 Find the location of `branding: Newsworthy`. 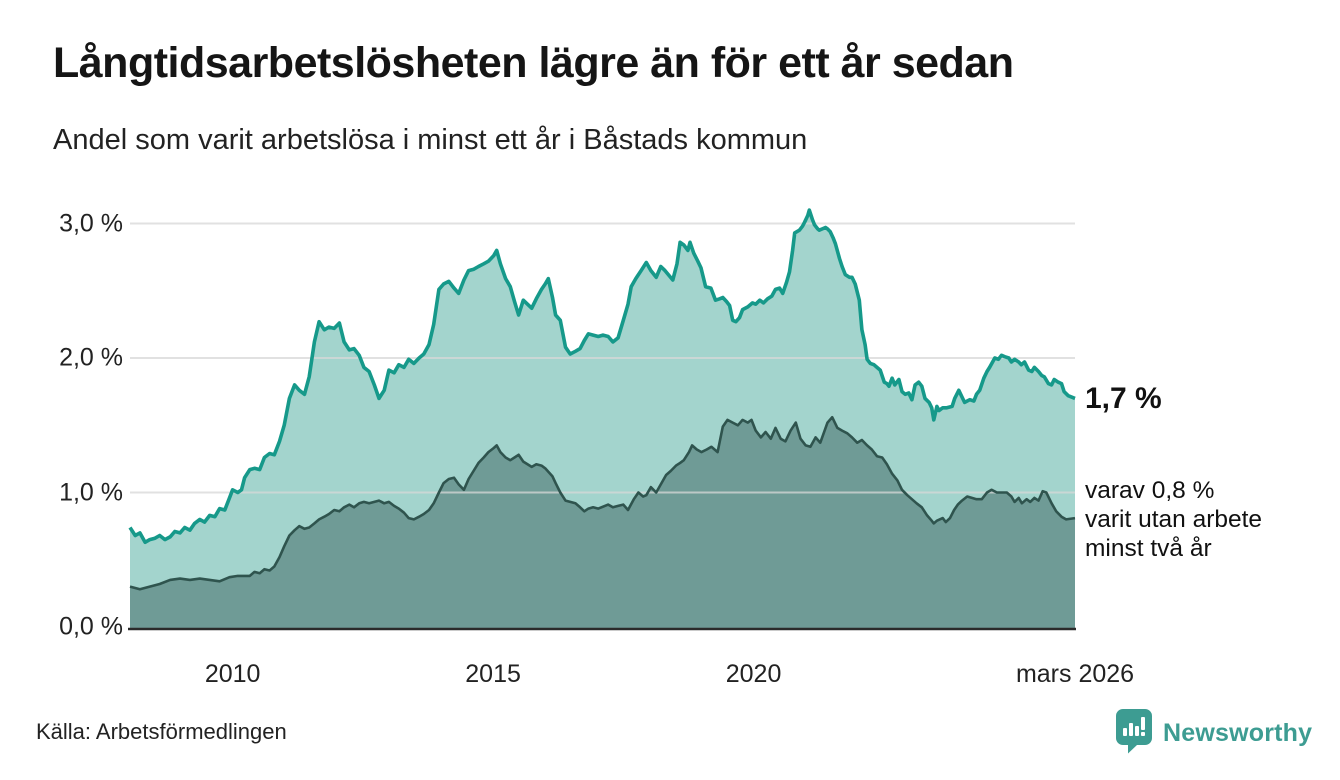

branding: Newsworthy is located at coordinates (1213, 733).